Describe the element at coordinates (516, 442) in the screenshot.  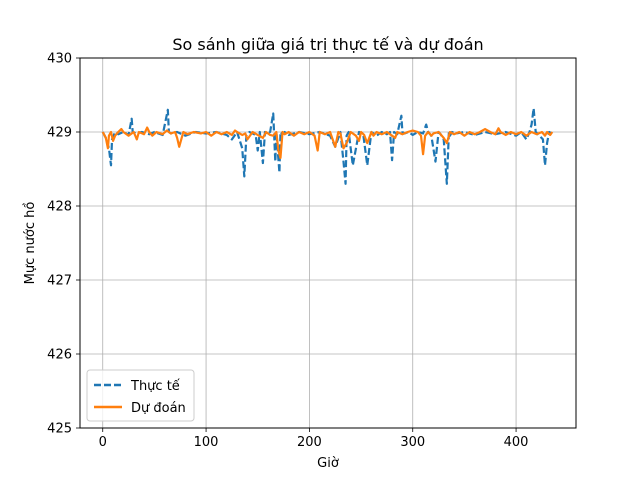
I see `x-tick-label: 400` at that location.